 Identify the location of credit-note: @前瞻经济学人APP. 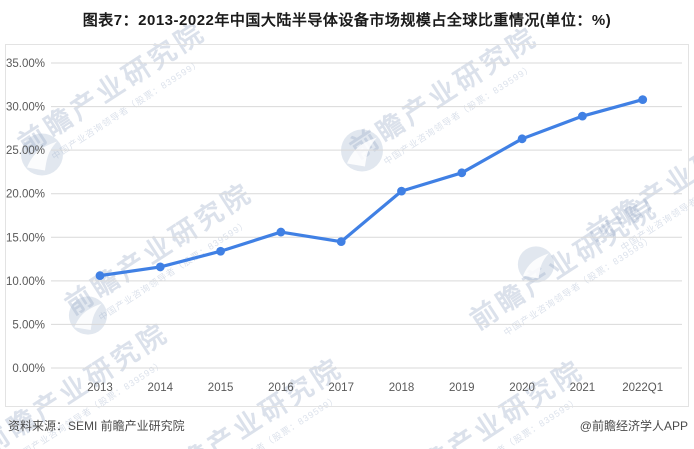
(633, 426).